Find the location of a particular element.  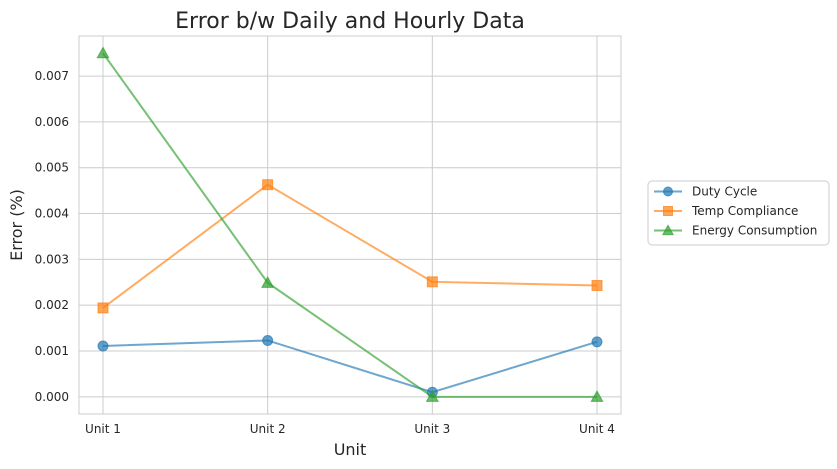

legend-item: Temp Compliance is located at coordinates (726, 211).